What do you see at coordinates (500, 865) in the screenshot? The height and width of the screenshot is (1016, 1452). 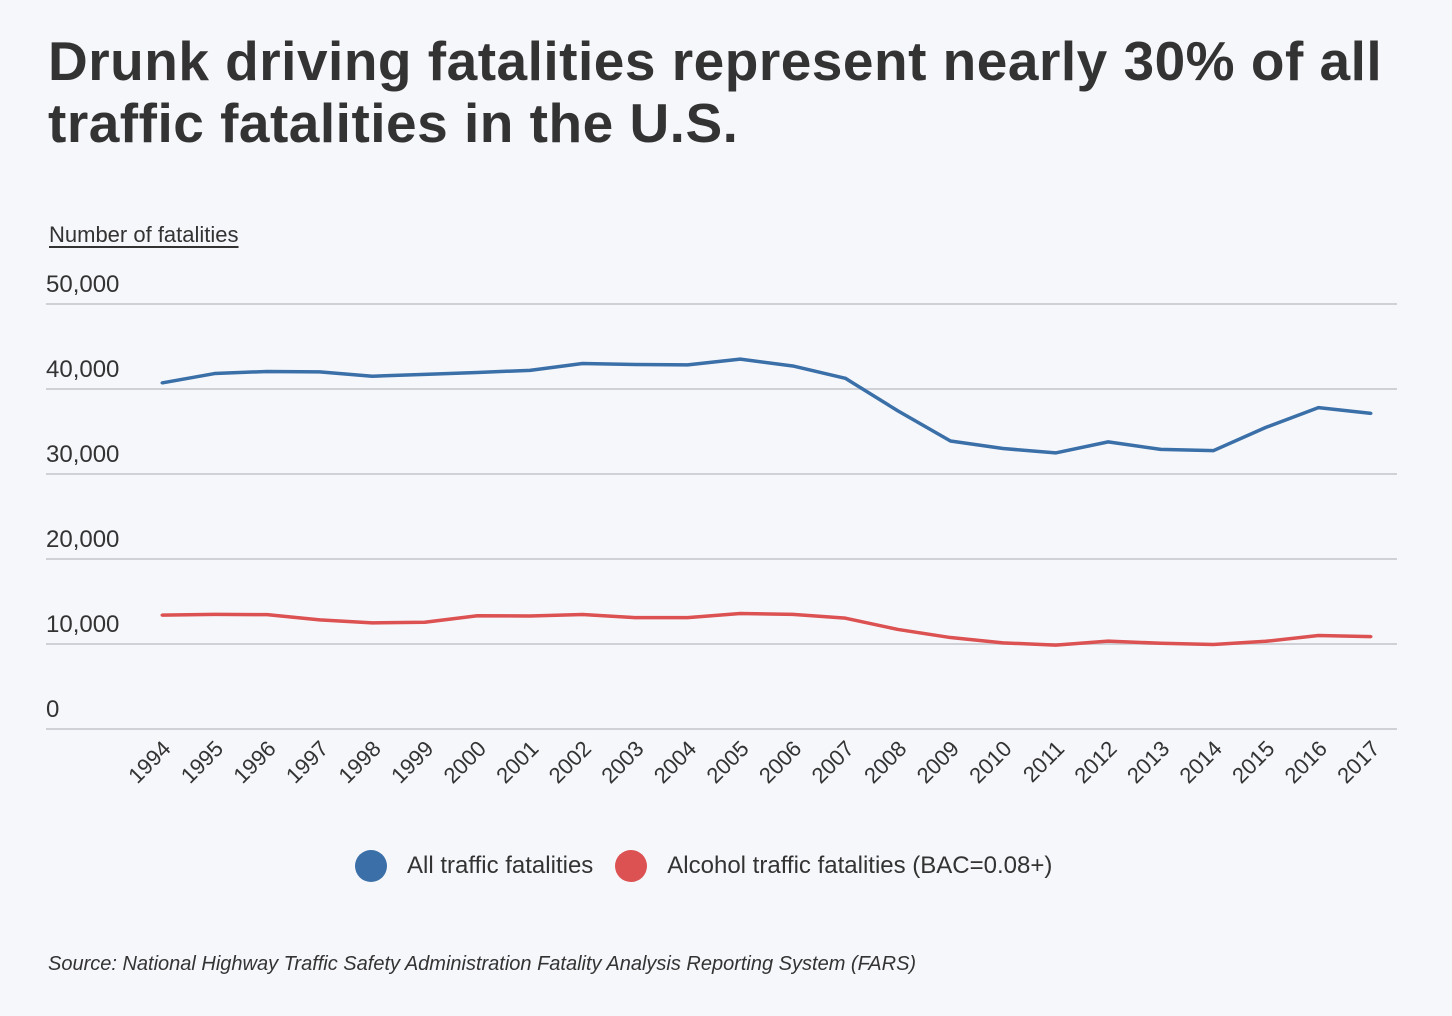 I see `legend-label-all: All traffic fatalities` at bounding box center [500, 865].